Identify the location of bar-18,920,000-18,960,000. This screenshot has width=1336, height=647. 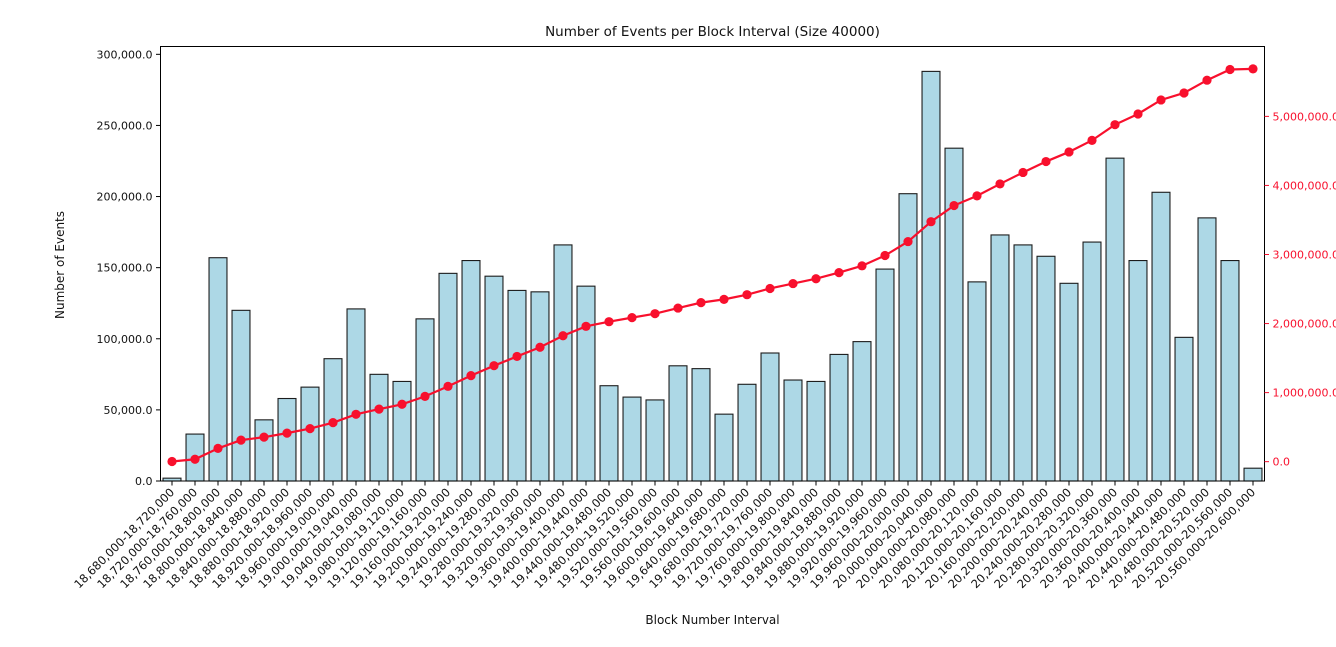
(310, 434).